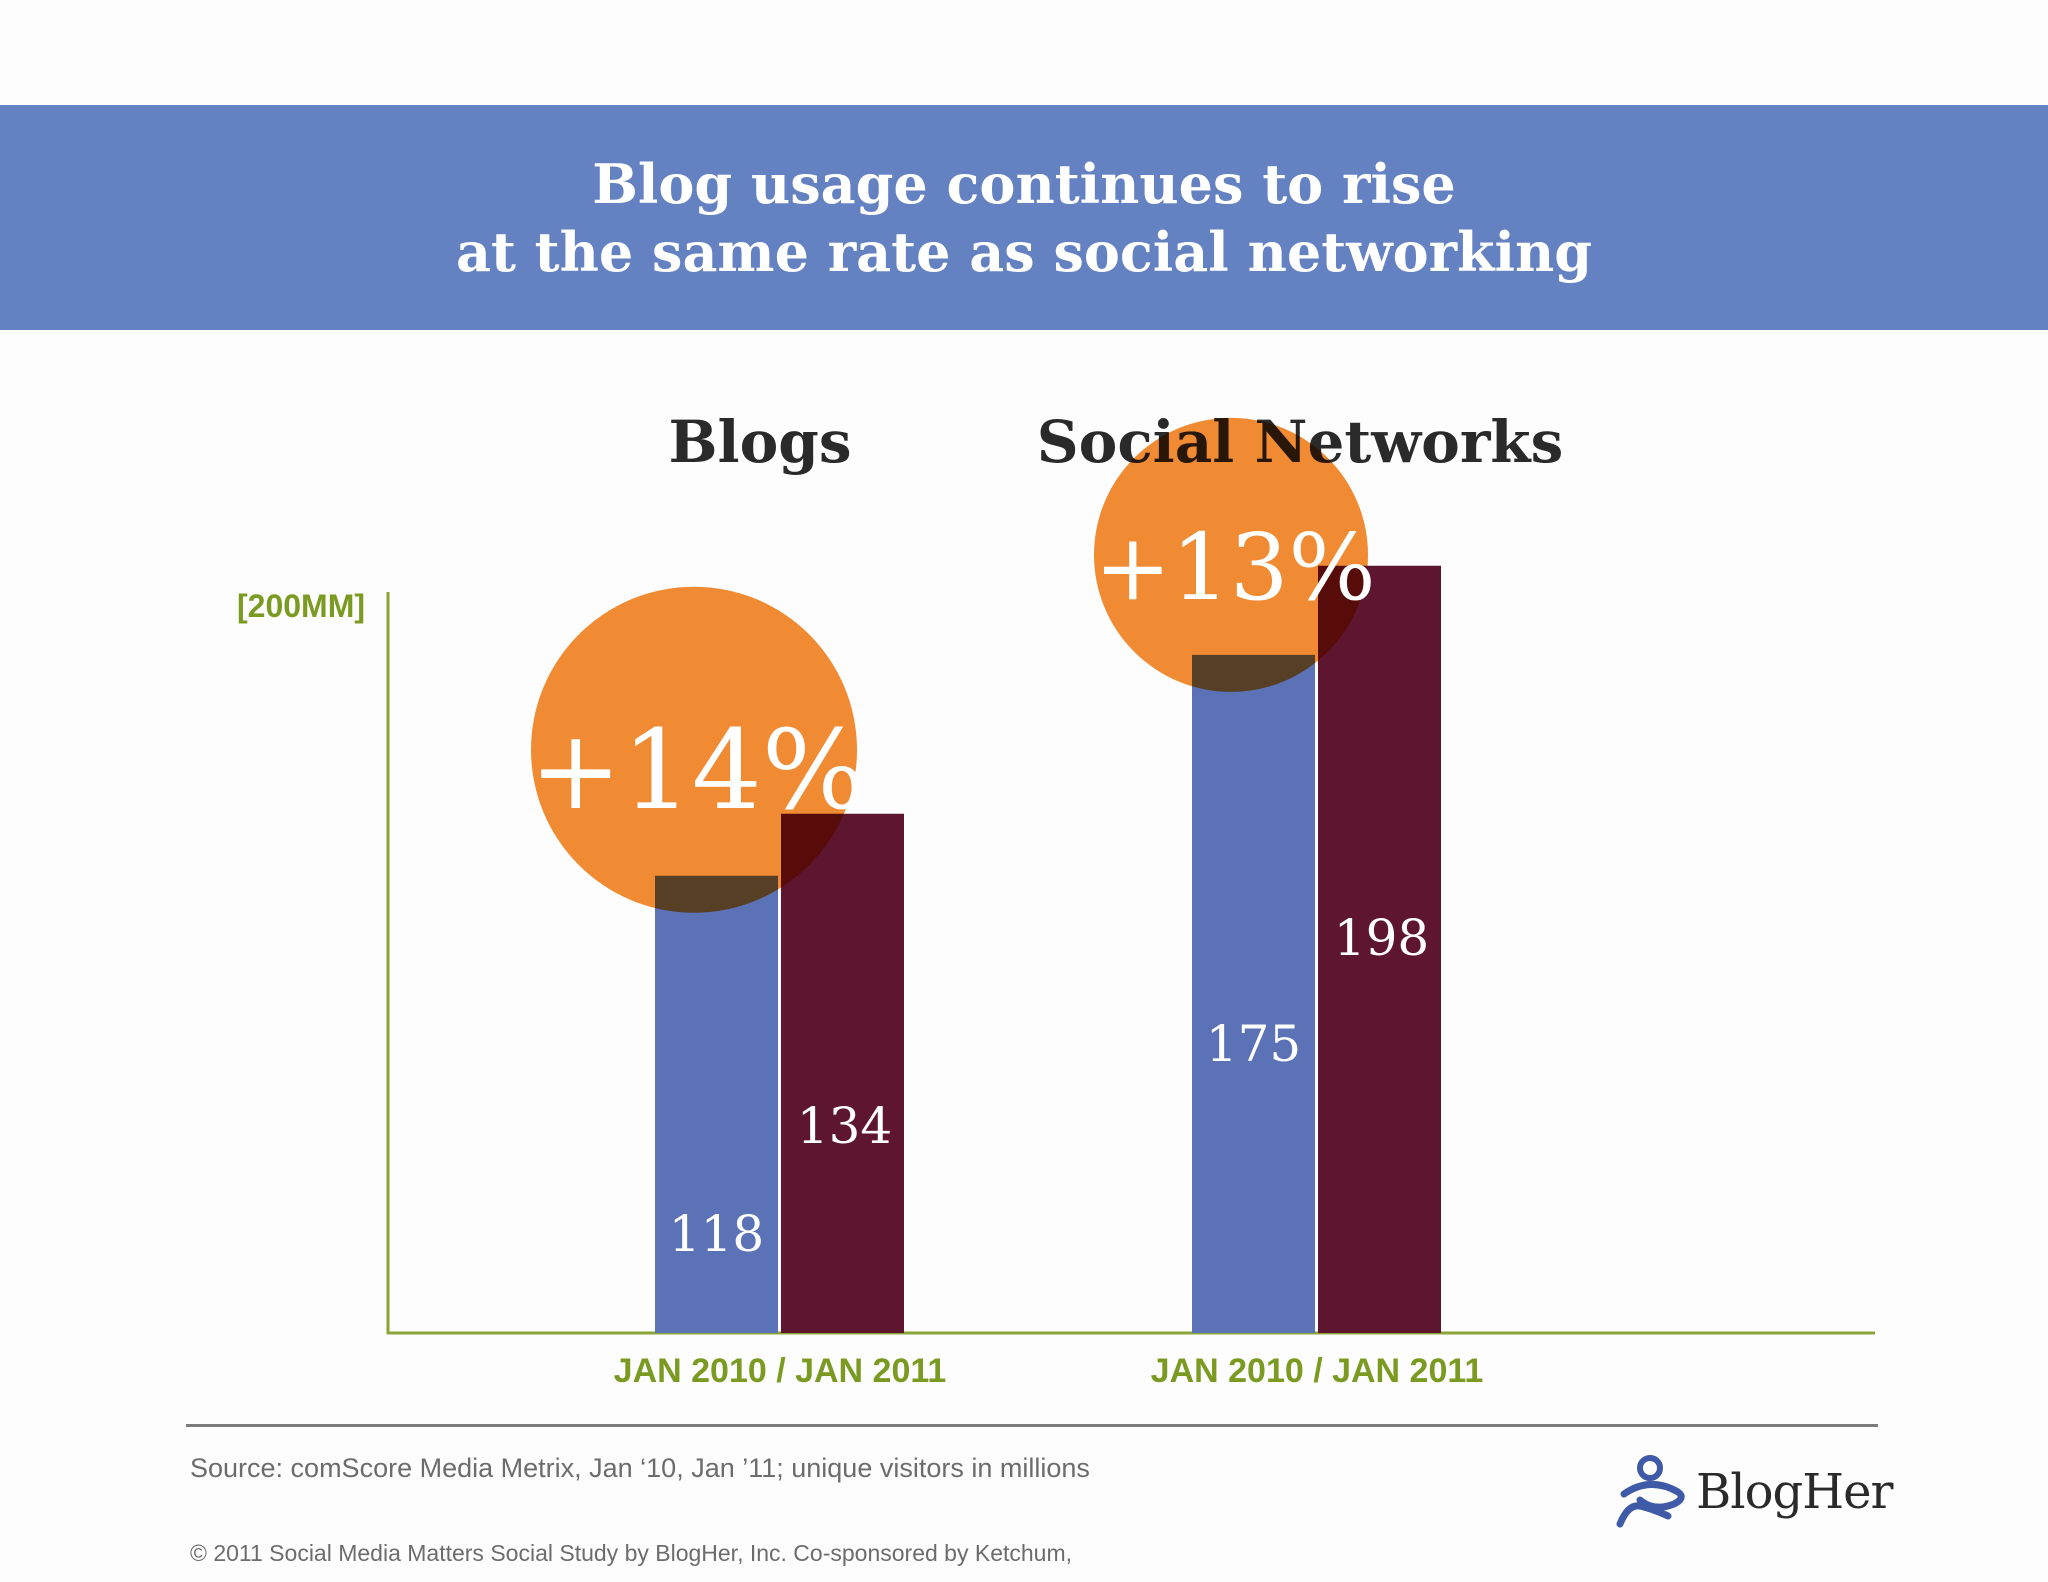 Image resolution: width=2048 pixels, height=1582 pixels. Describe the element at coordinates (1024, 183) in the screenshot. I see `title-line-1: Blog usage continues to rise` at that location.